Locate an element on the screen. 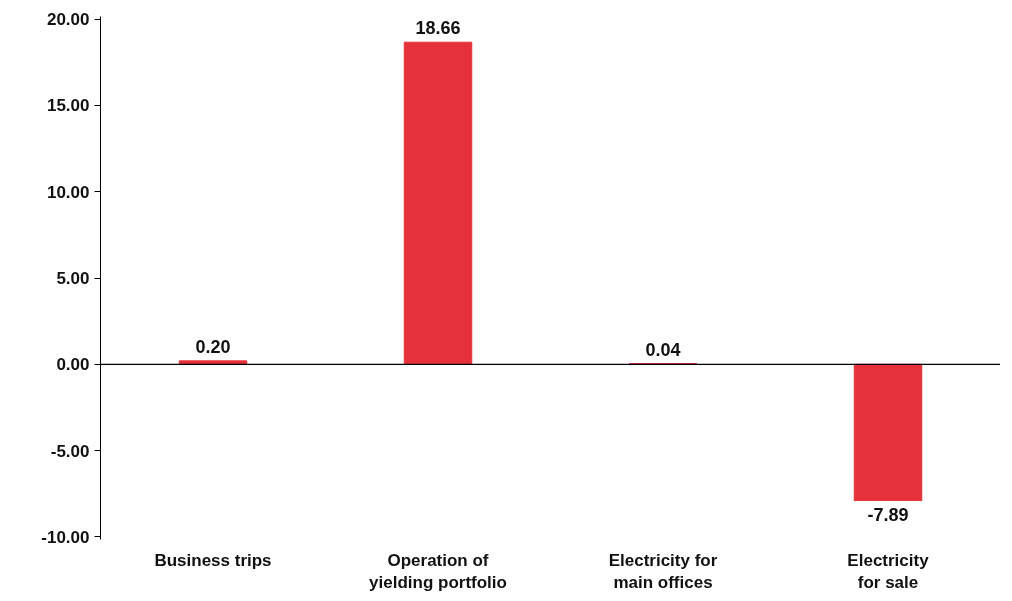 The width and height of the screenshot is (1012, 601). y-tick-label: -5.00 is located at coordinates (70, 451).